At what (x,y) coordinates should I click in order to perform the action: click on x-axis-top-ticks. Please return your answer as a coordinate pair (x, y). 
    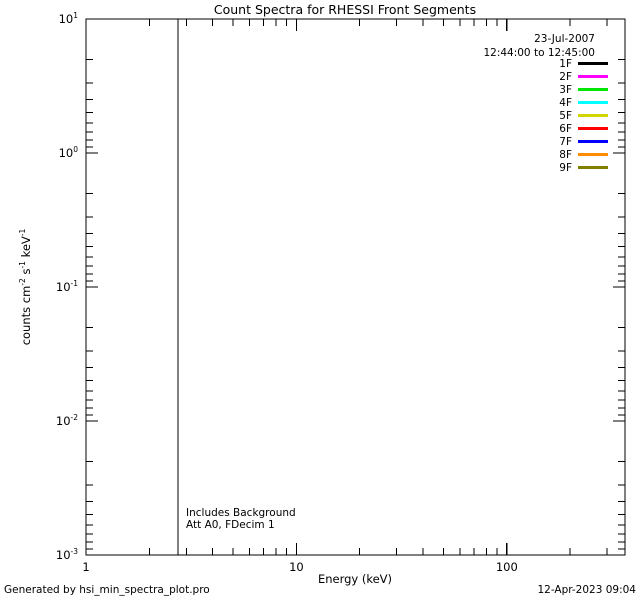
    Looking at the image, I should click on (346, 25).